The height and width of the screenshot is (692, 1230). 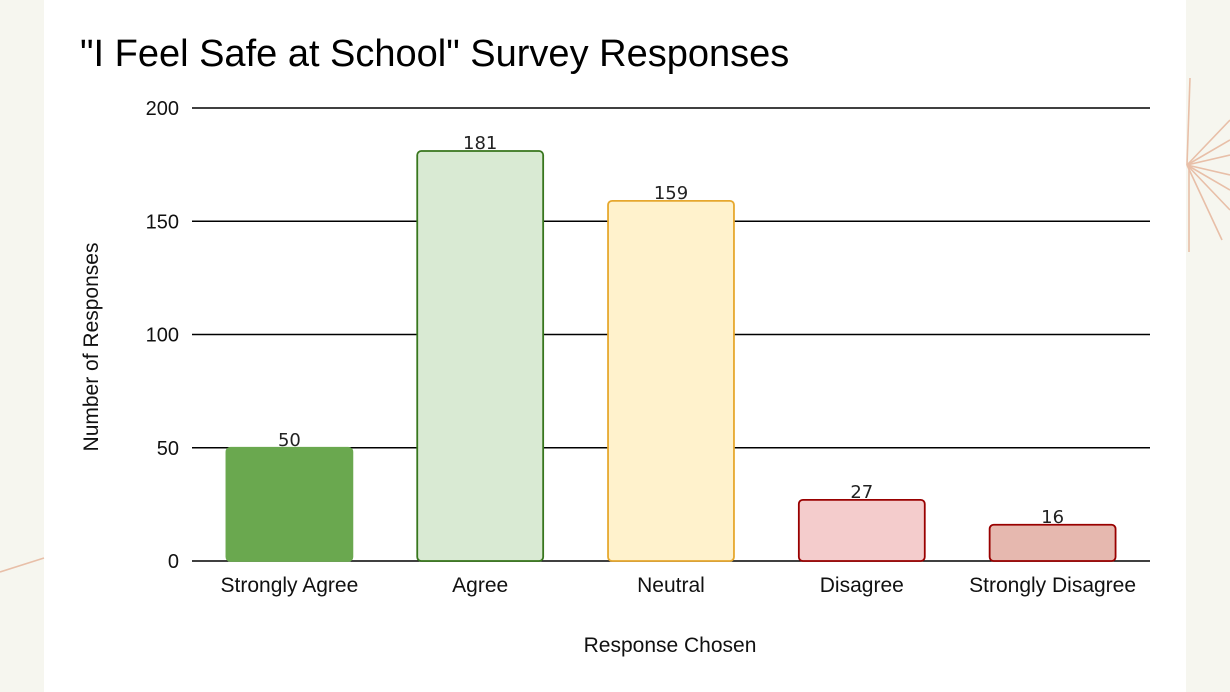 I want to click on decorative-sunburst-icon, so click(x=1208, y=164).